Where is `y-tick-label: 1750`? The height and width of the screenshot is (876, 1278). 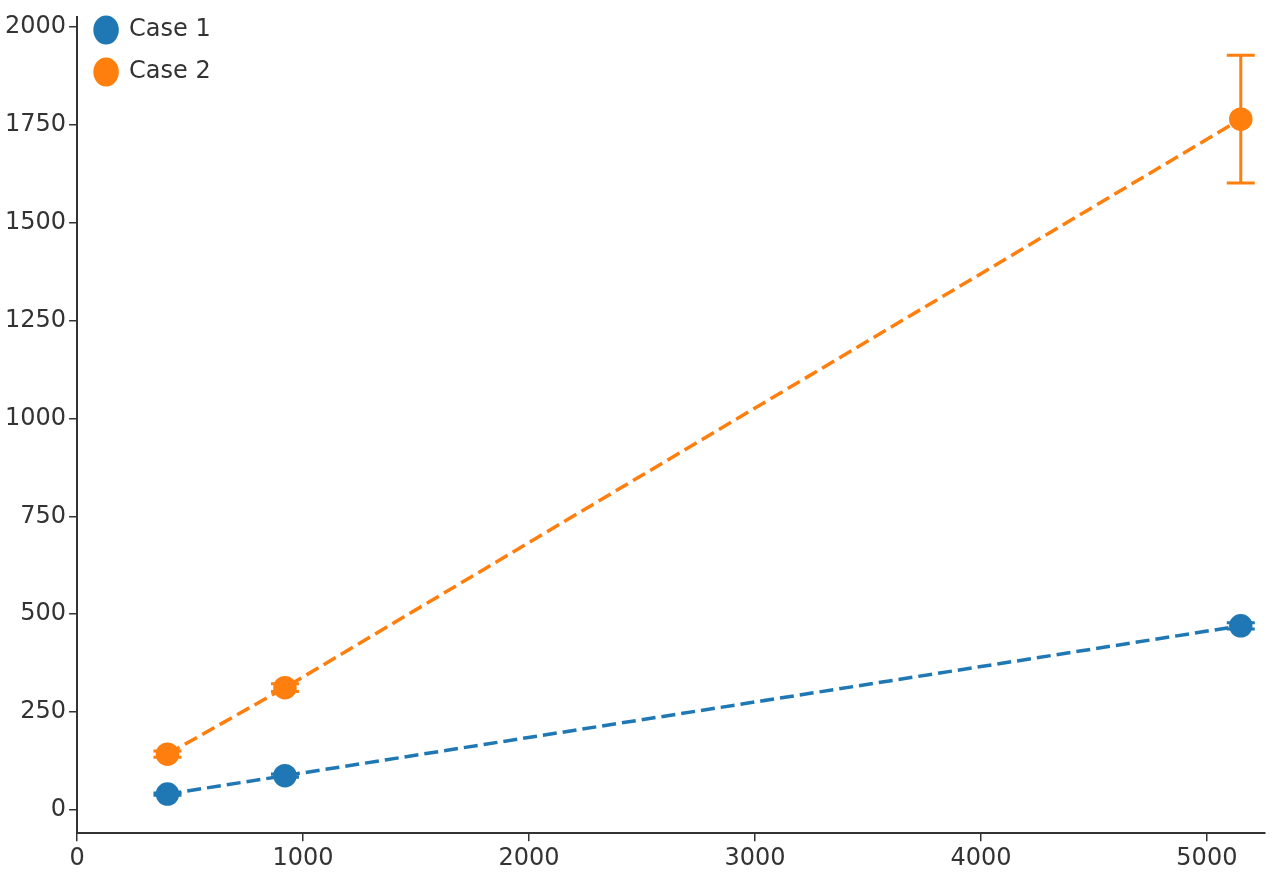
y-tick-label: 1750 is located at coordinates (36, 123).